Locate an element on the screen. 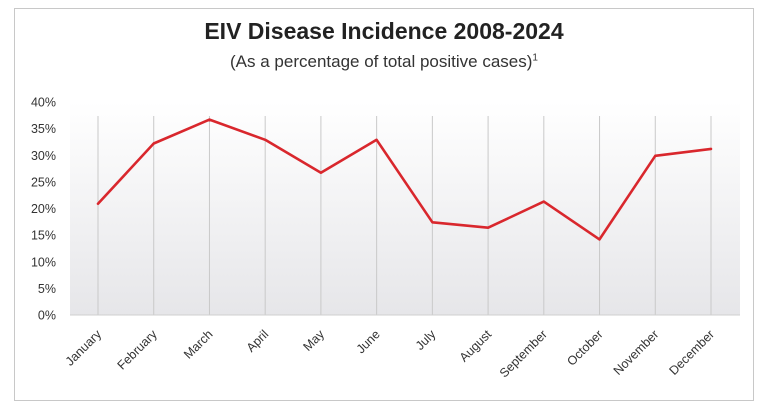 This screenshot has width=768, height=411. x-tick-label: November is located at coordinates (636, 352).